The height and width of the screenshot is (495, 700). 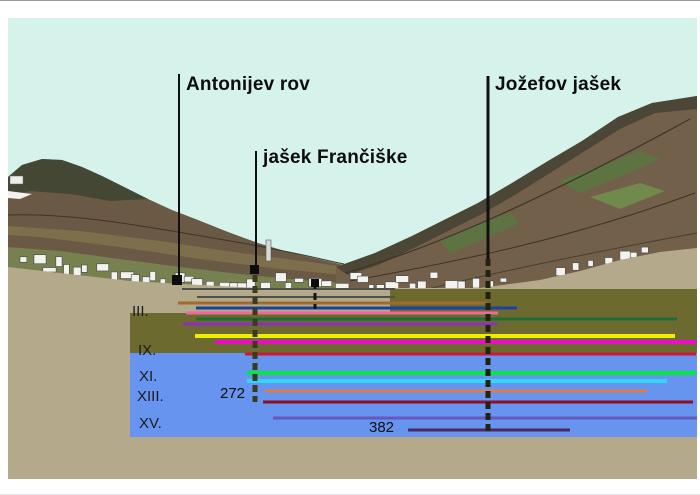 I want to click on level-line-dark-blue, so click(x=356, y=308).